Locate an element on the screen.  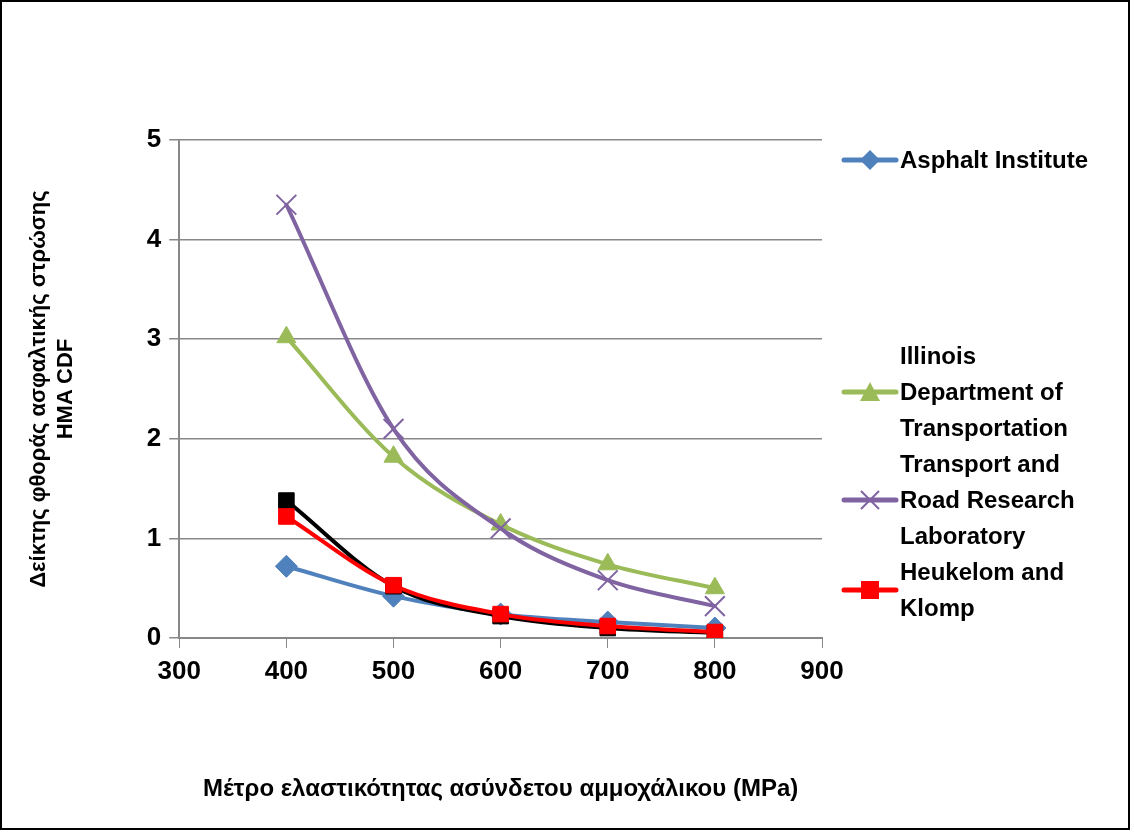
x-tick-label: 500 is located at coordinates (393, 669).